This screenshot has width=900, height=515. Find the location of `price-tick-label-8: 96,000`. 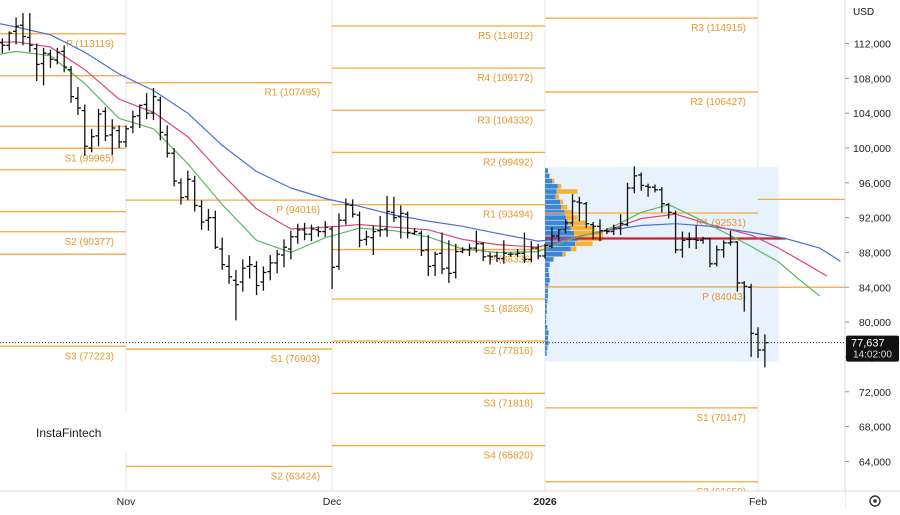

price-tick-label-8: 96,000 is located at coordinates (875, 184).